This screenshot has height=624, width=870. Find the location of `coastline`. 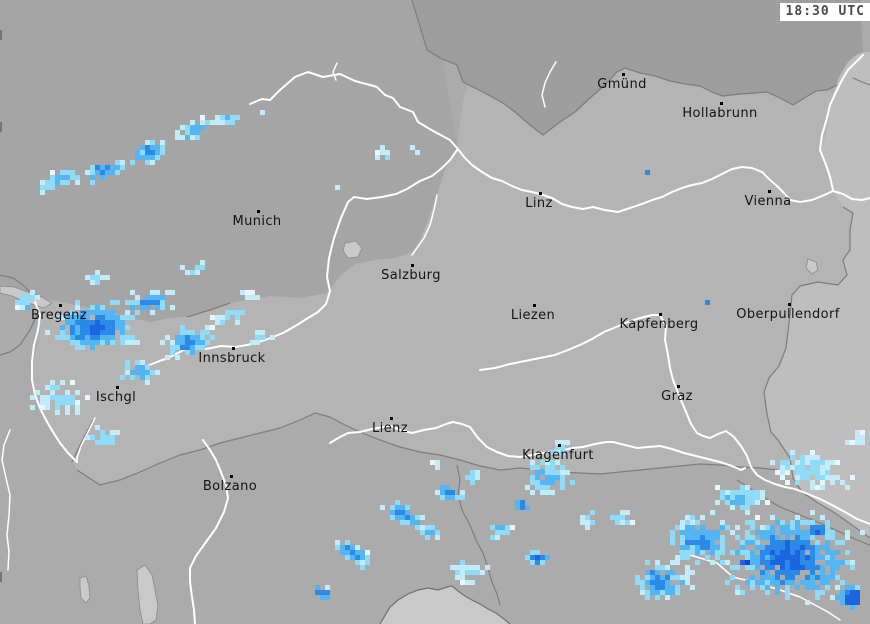

coastline is located at coordinates (445, 604).